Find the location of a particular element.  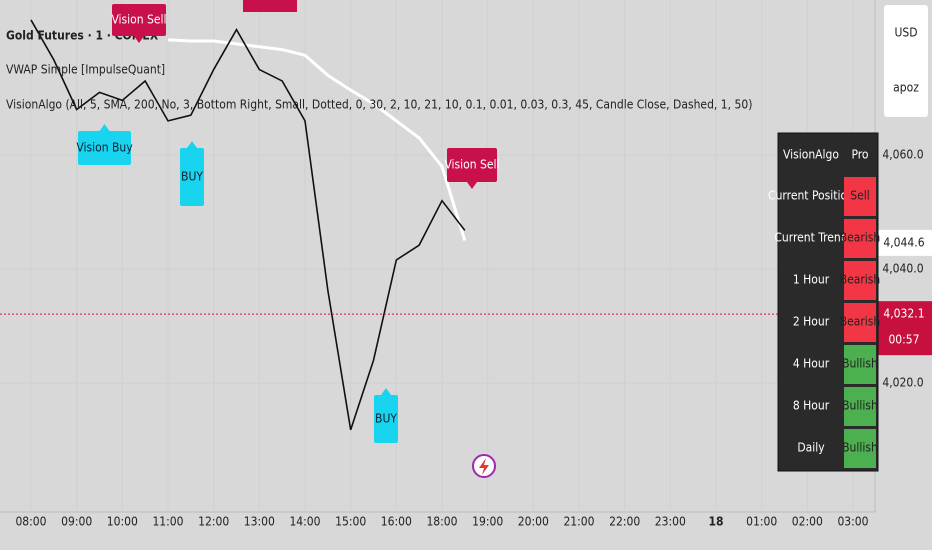

x-tick-label: 08:00 is located at coordinates (30, 522).